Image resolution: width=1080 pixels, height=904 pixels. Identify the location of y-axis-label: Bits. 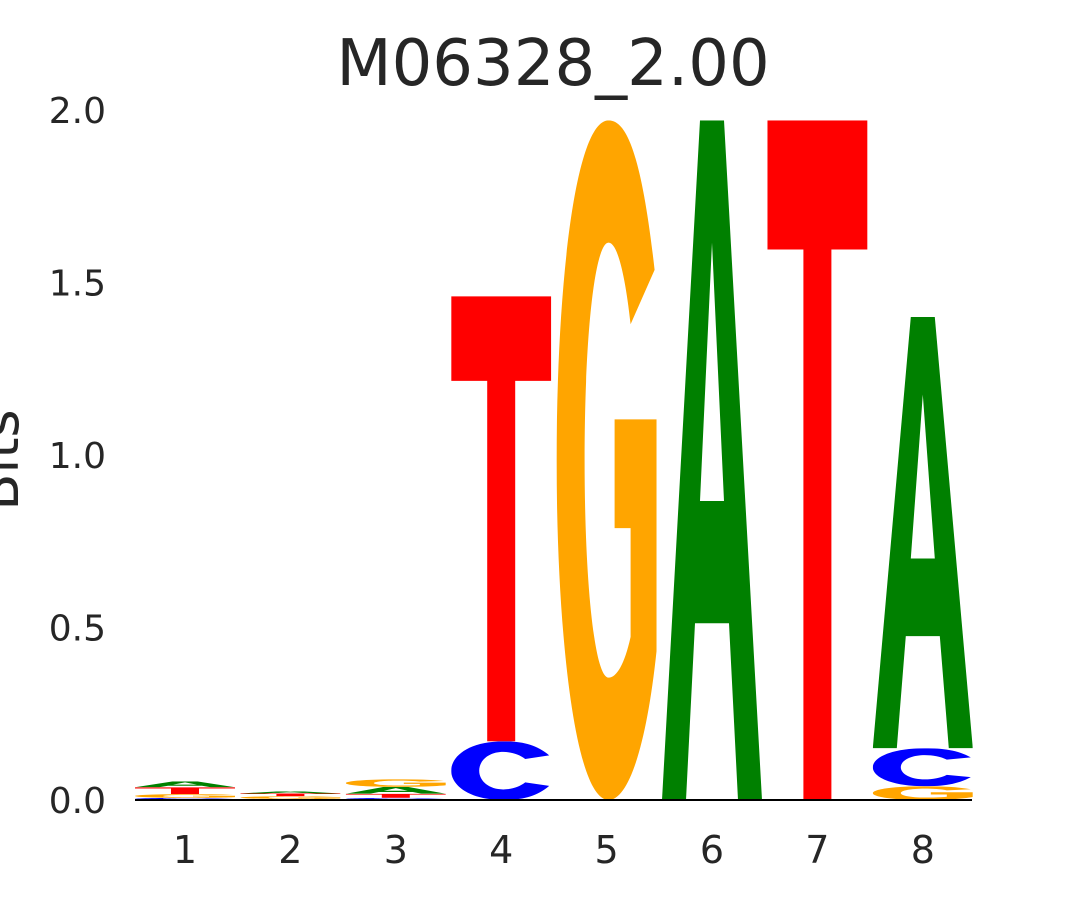
(15, 459).